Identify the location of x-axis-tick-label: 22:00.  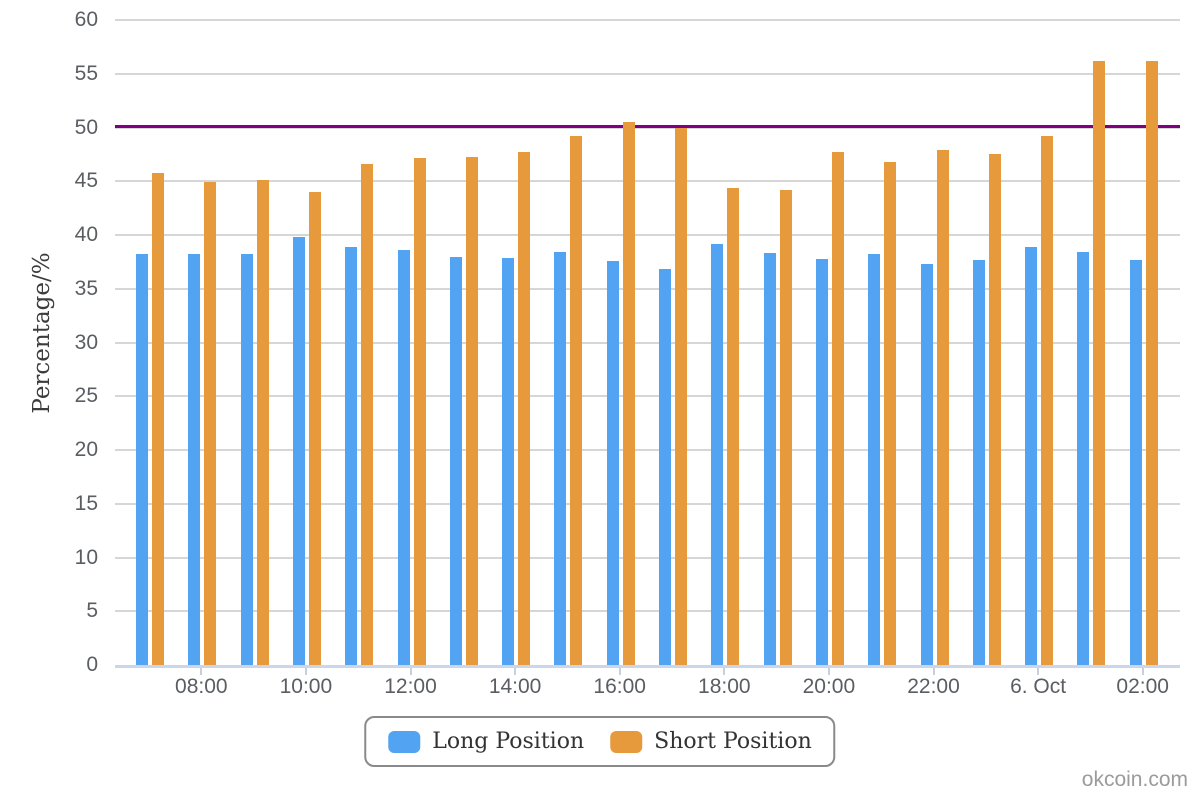
(933, 686).